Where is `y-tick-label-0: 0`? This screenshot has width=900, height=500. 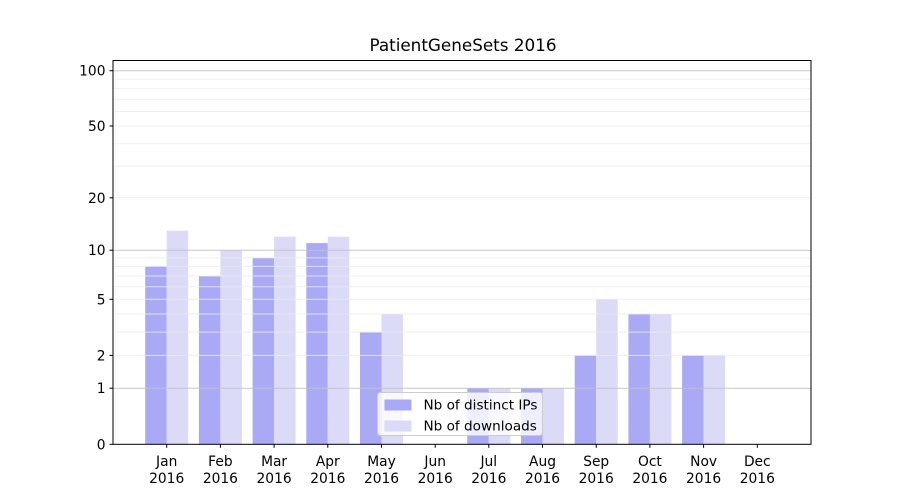 y-tick-label-0: 0 is located at coordinates (101, 445).